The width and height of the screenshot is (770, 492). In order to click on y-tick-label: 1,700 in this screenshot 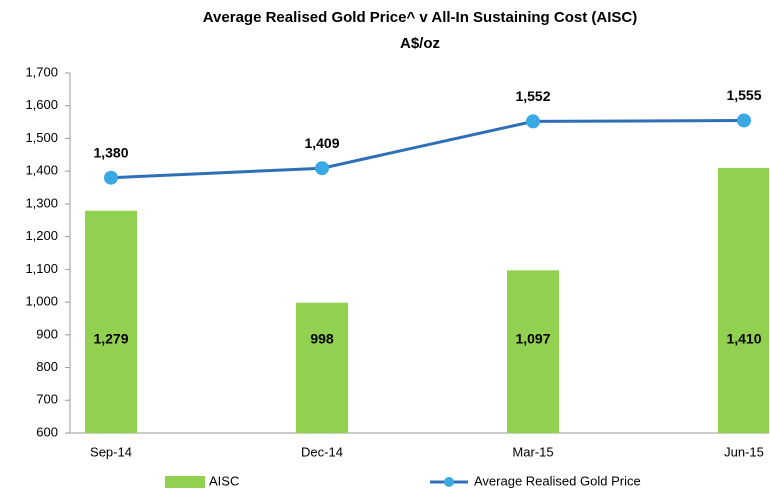, I will do `click(41, 71)`.